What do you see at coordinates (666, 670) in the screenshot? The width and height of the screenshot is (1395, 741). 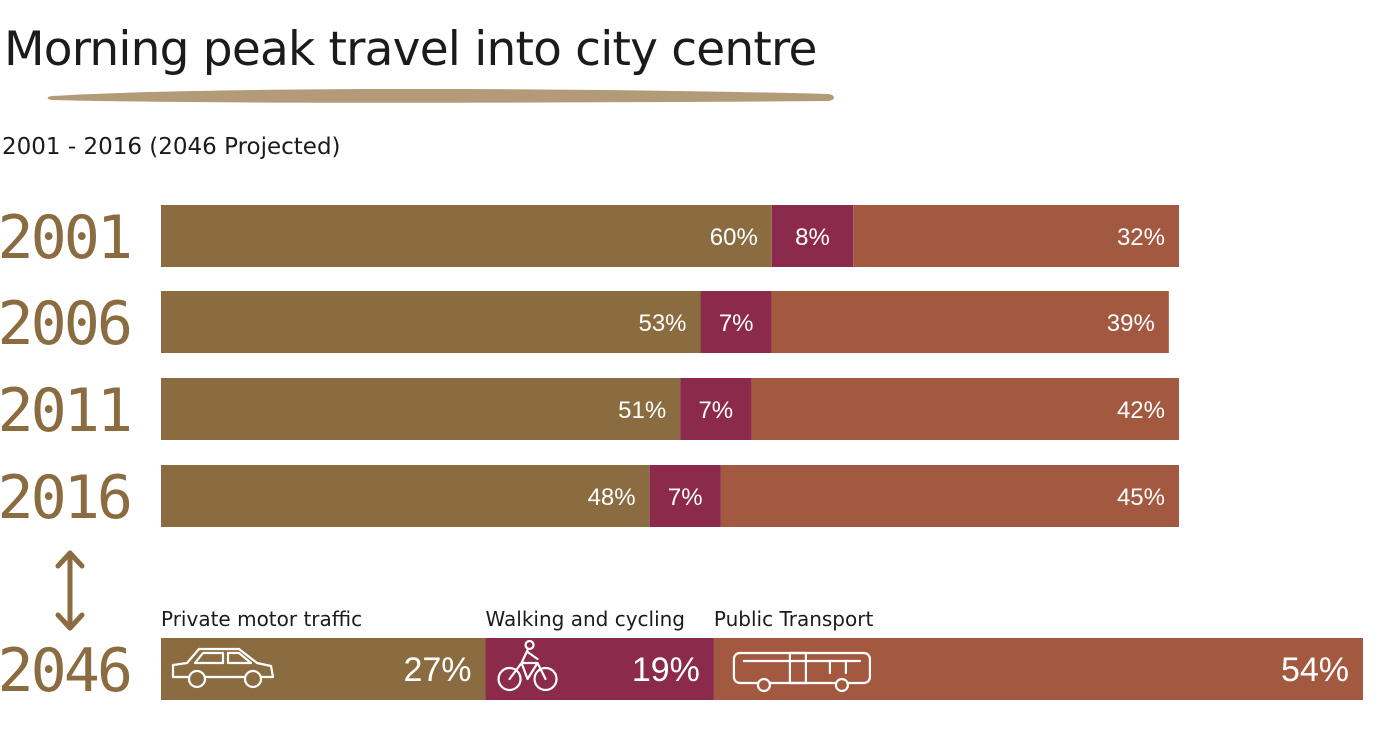 I see `value-label-walking-and-cycling-2046: 19%` at bounding box center [666, 670].